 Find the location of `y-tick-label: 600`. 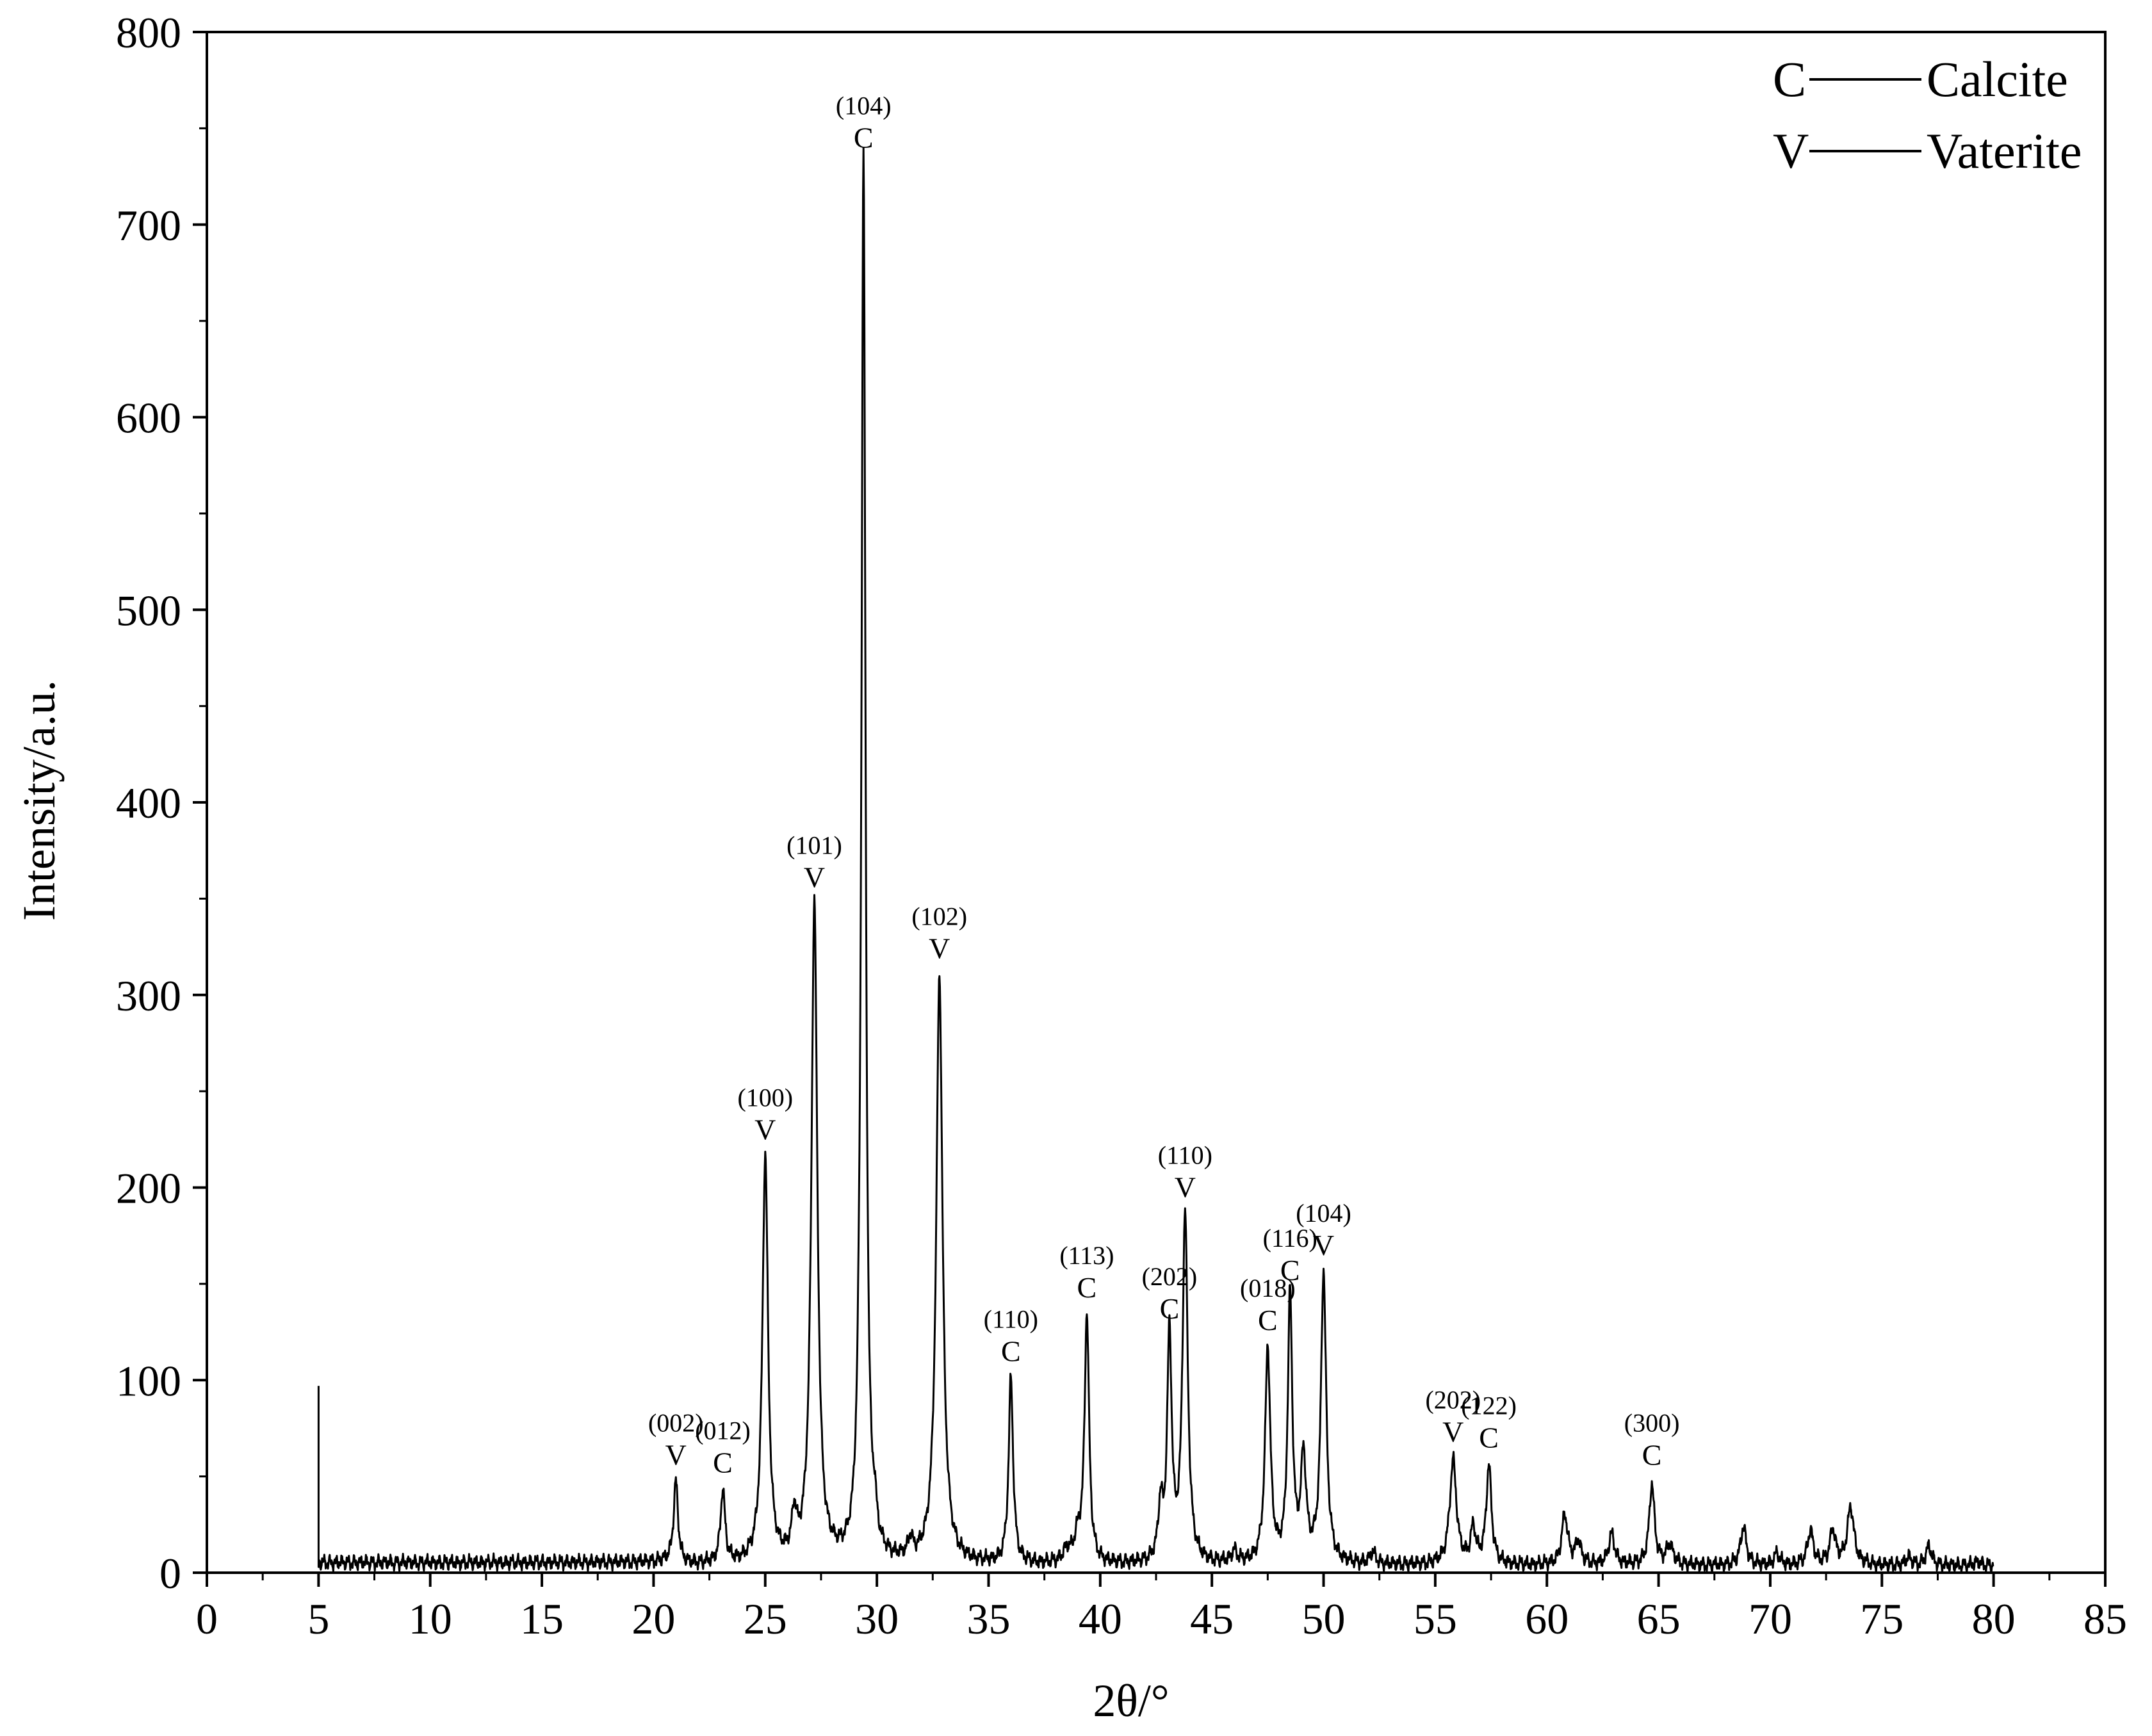

y-tick-label: 600 is located at coordinates (148, 418).